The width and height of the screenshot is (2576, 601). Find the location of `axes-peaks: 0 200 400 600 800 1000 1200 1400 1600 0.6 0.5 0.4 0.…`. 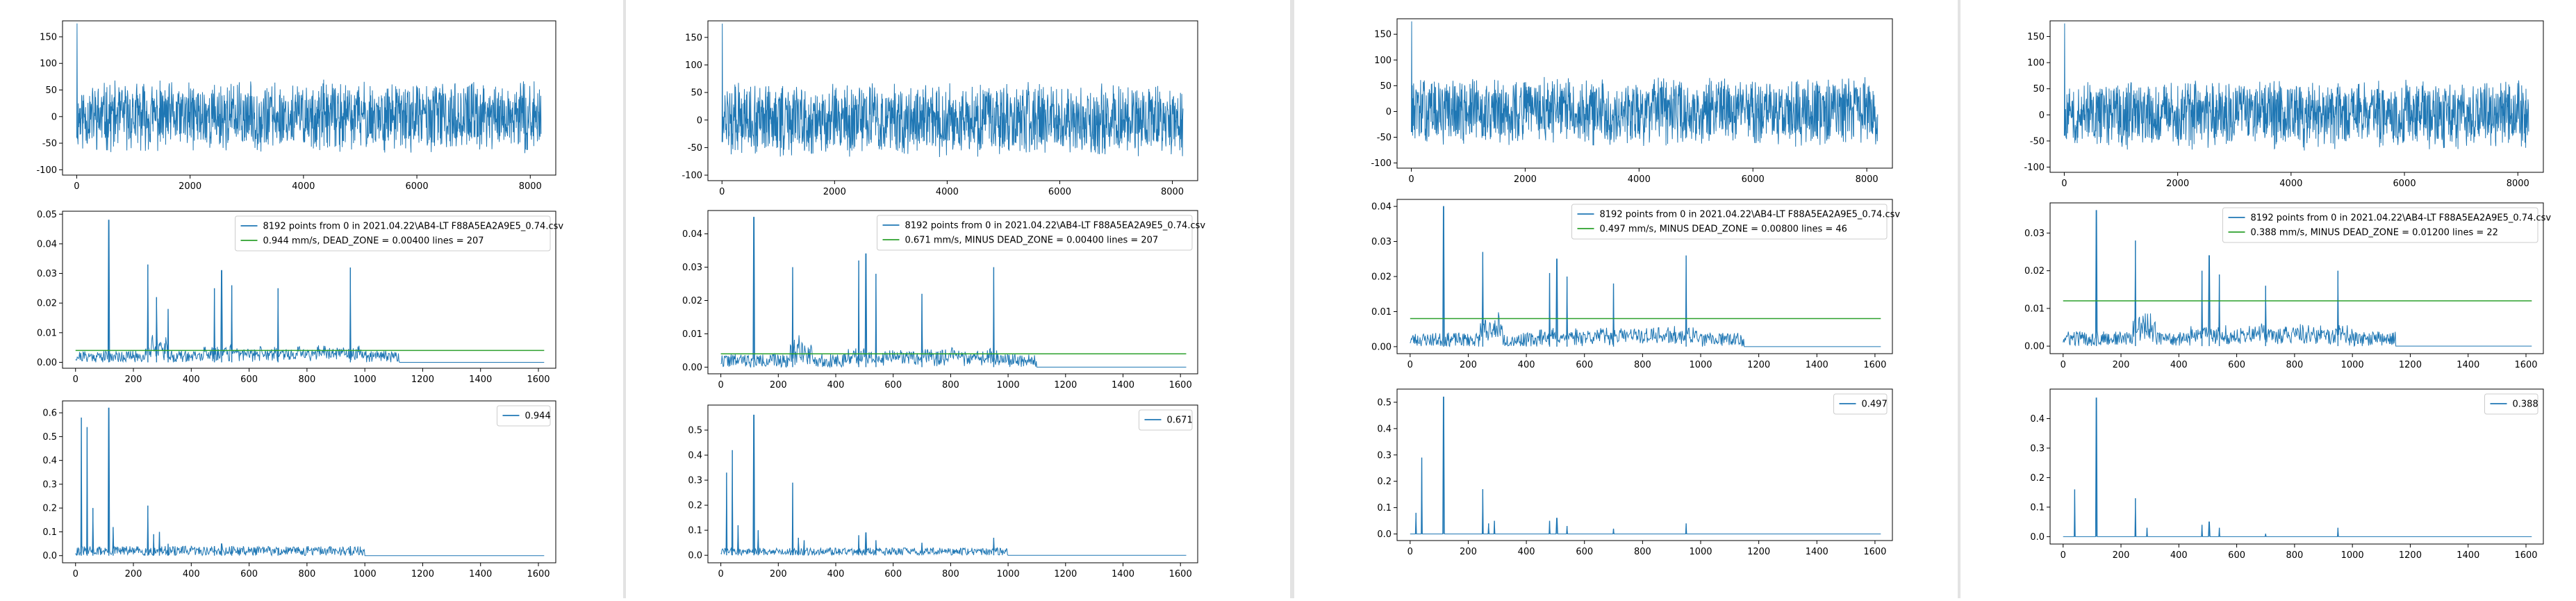

axes-peaks: 0 200 400 600 800 1000 1200 1400 1600 0.6 0.5 0.4 0.… is located at coordinates (299, 490).